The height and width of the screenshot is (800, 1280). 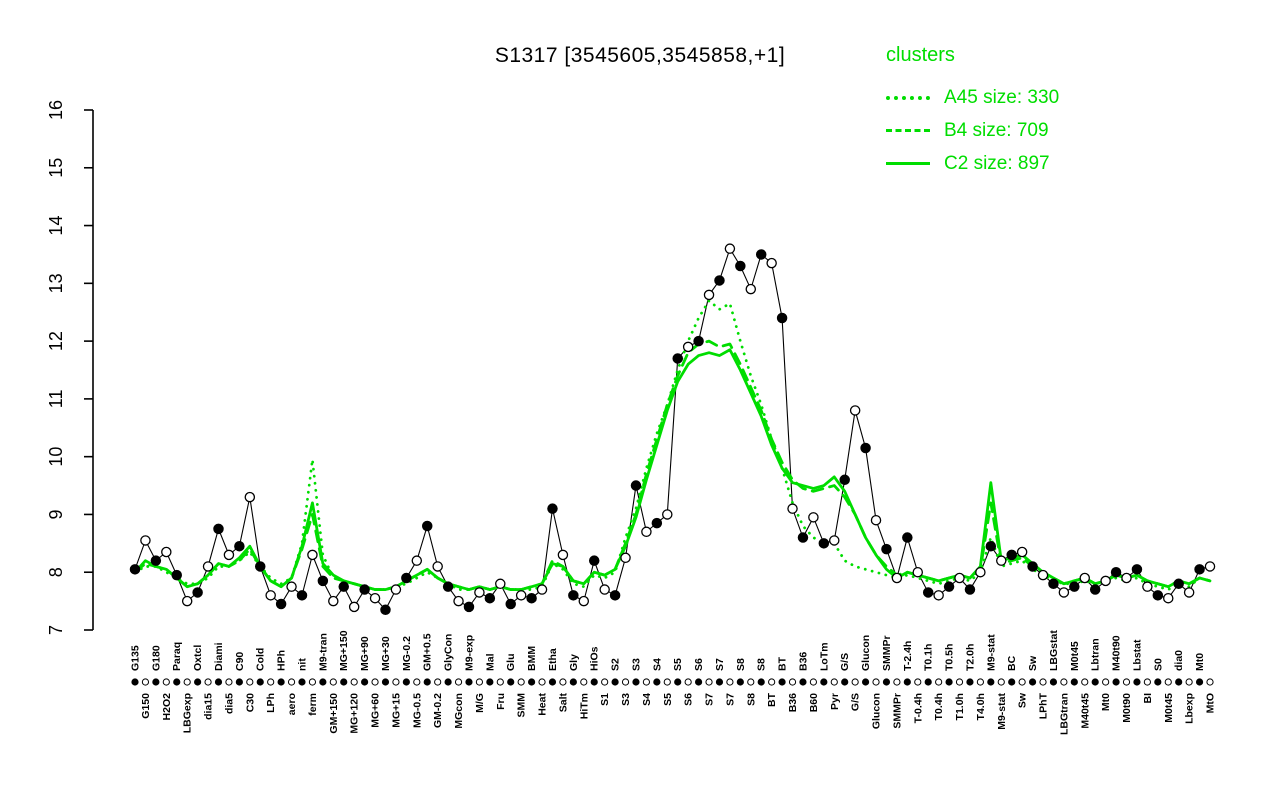 What do you see at coordinates (365, 653) in the screenshot?
I see `x-tick-label: MG+90` at bounding box center [365, 653].